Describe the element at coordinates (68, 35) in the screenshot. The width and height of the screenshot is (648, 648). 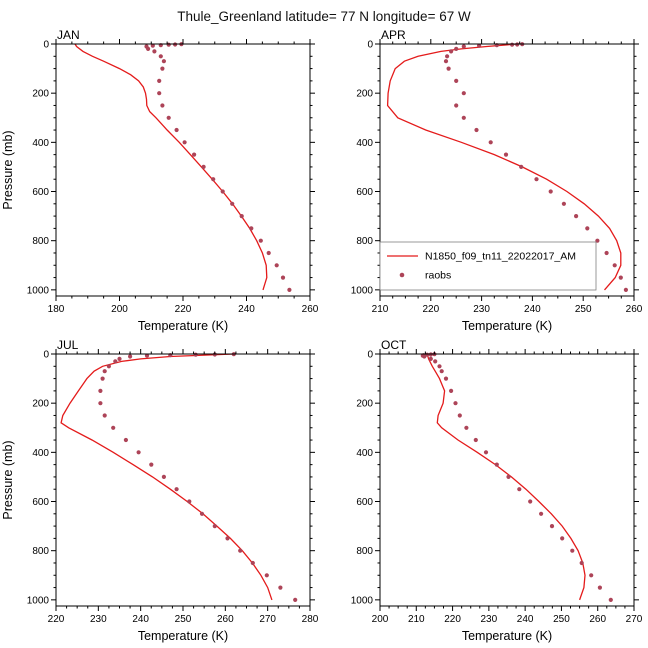
I see `panel-label: JAN` at that location.